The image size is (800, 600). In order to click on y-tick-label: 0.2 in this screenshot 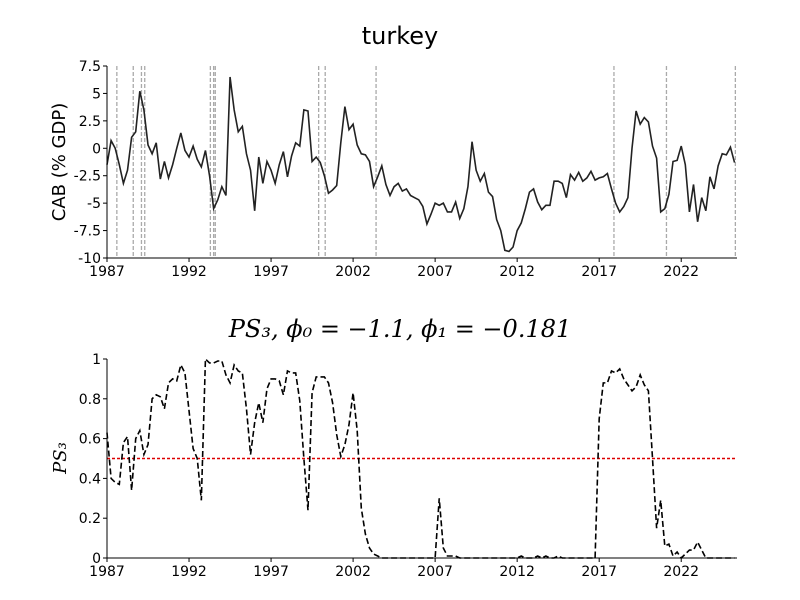, I will do `click(90, 519)`.